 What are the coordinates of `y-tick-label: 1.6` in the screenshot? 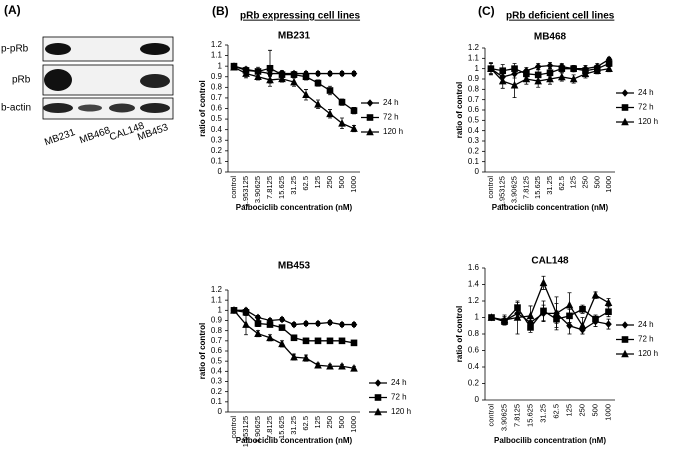 It's located at (474, 267).